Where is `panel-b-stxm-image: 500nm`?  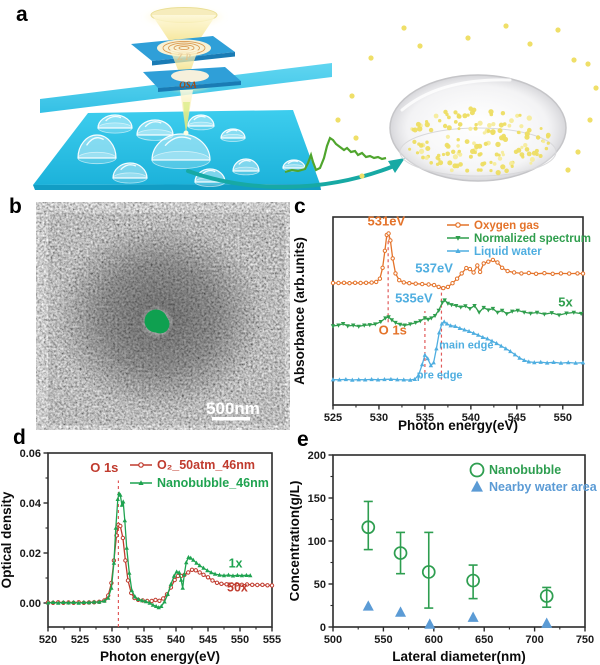
panel-b-stxm-image: 500nm is located at coordinates (166, 319).